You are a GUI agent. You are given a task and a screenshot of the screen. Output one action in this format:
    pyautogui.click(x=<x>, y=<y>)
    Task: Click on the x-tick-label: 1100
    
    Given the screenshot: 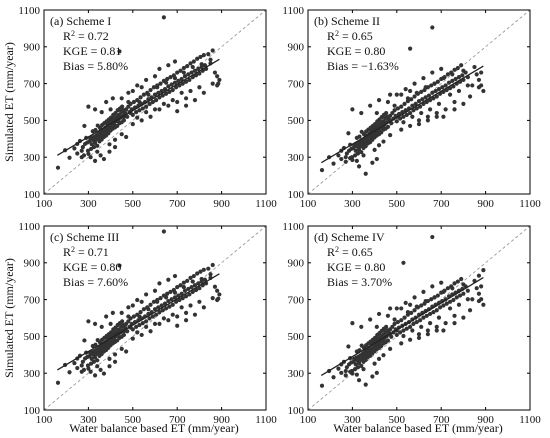 What is the action you would take?
    pyautogui.click(x=530, y=204)
    